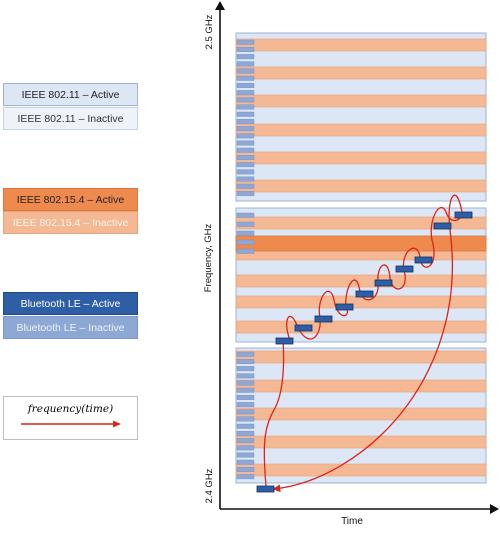 This screenshot has width=500, height=533. What do you see at coordinates (494, 509) in the screenshot?
I see `x-axis-arrowhead` at bounding box center [494, 509].